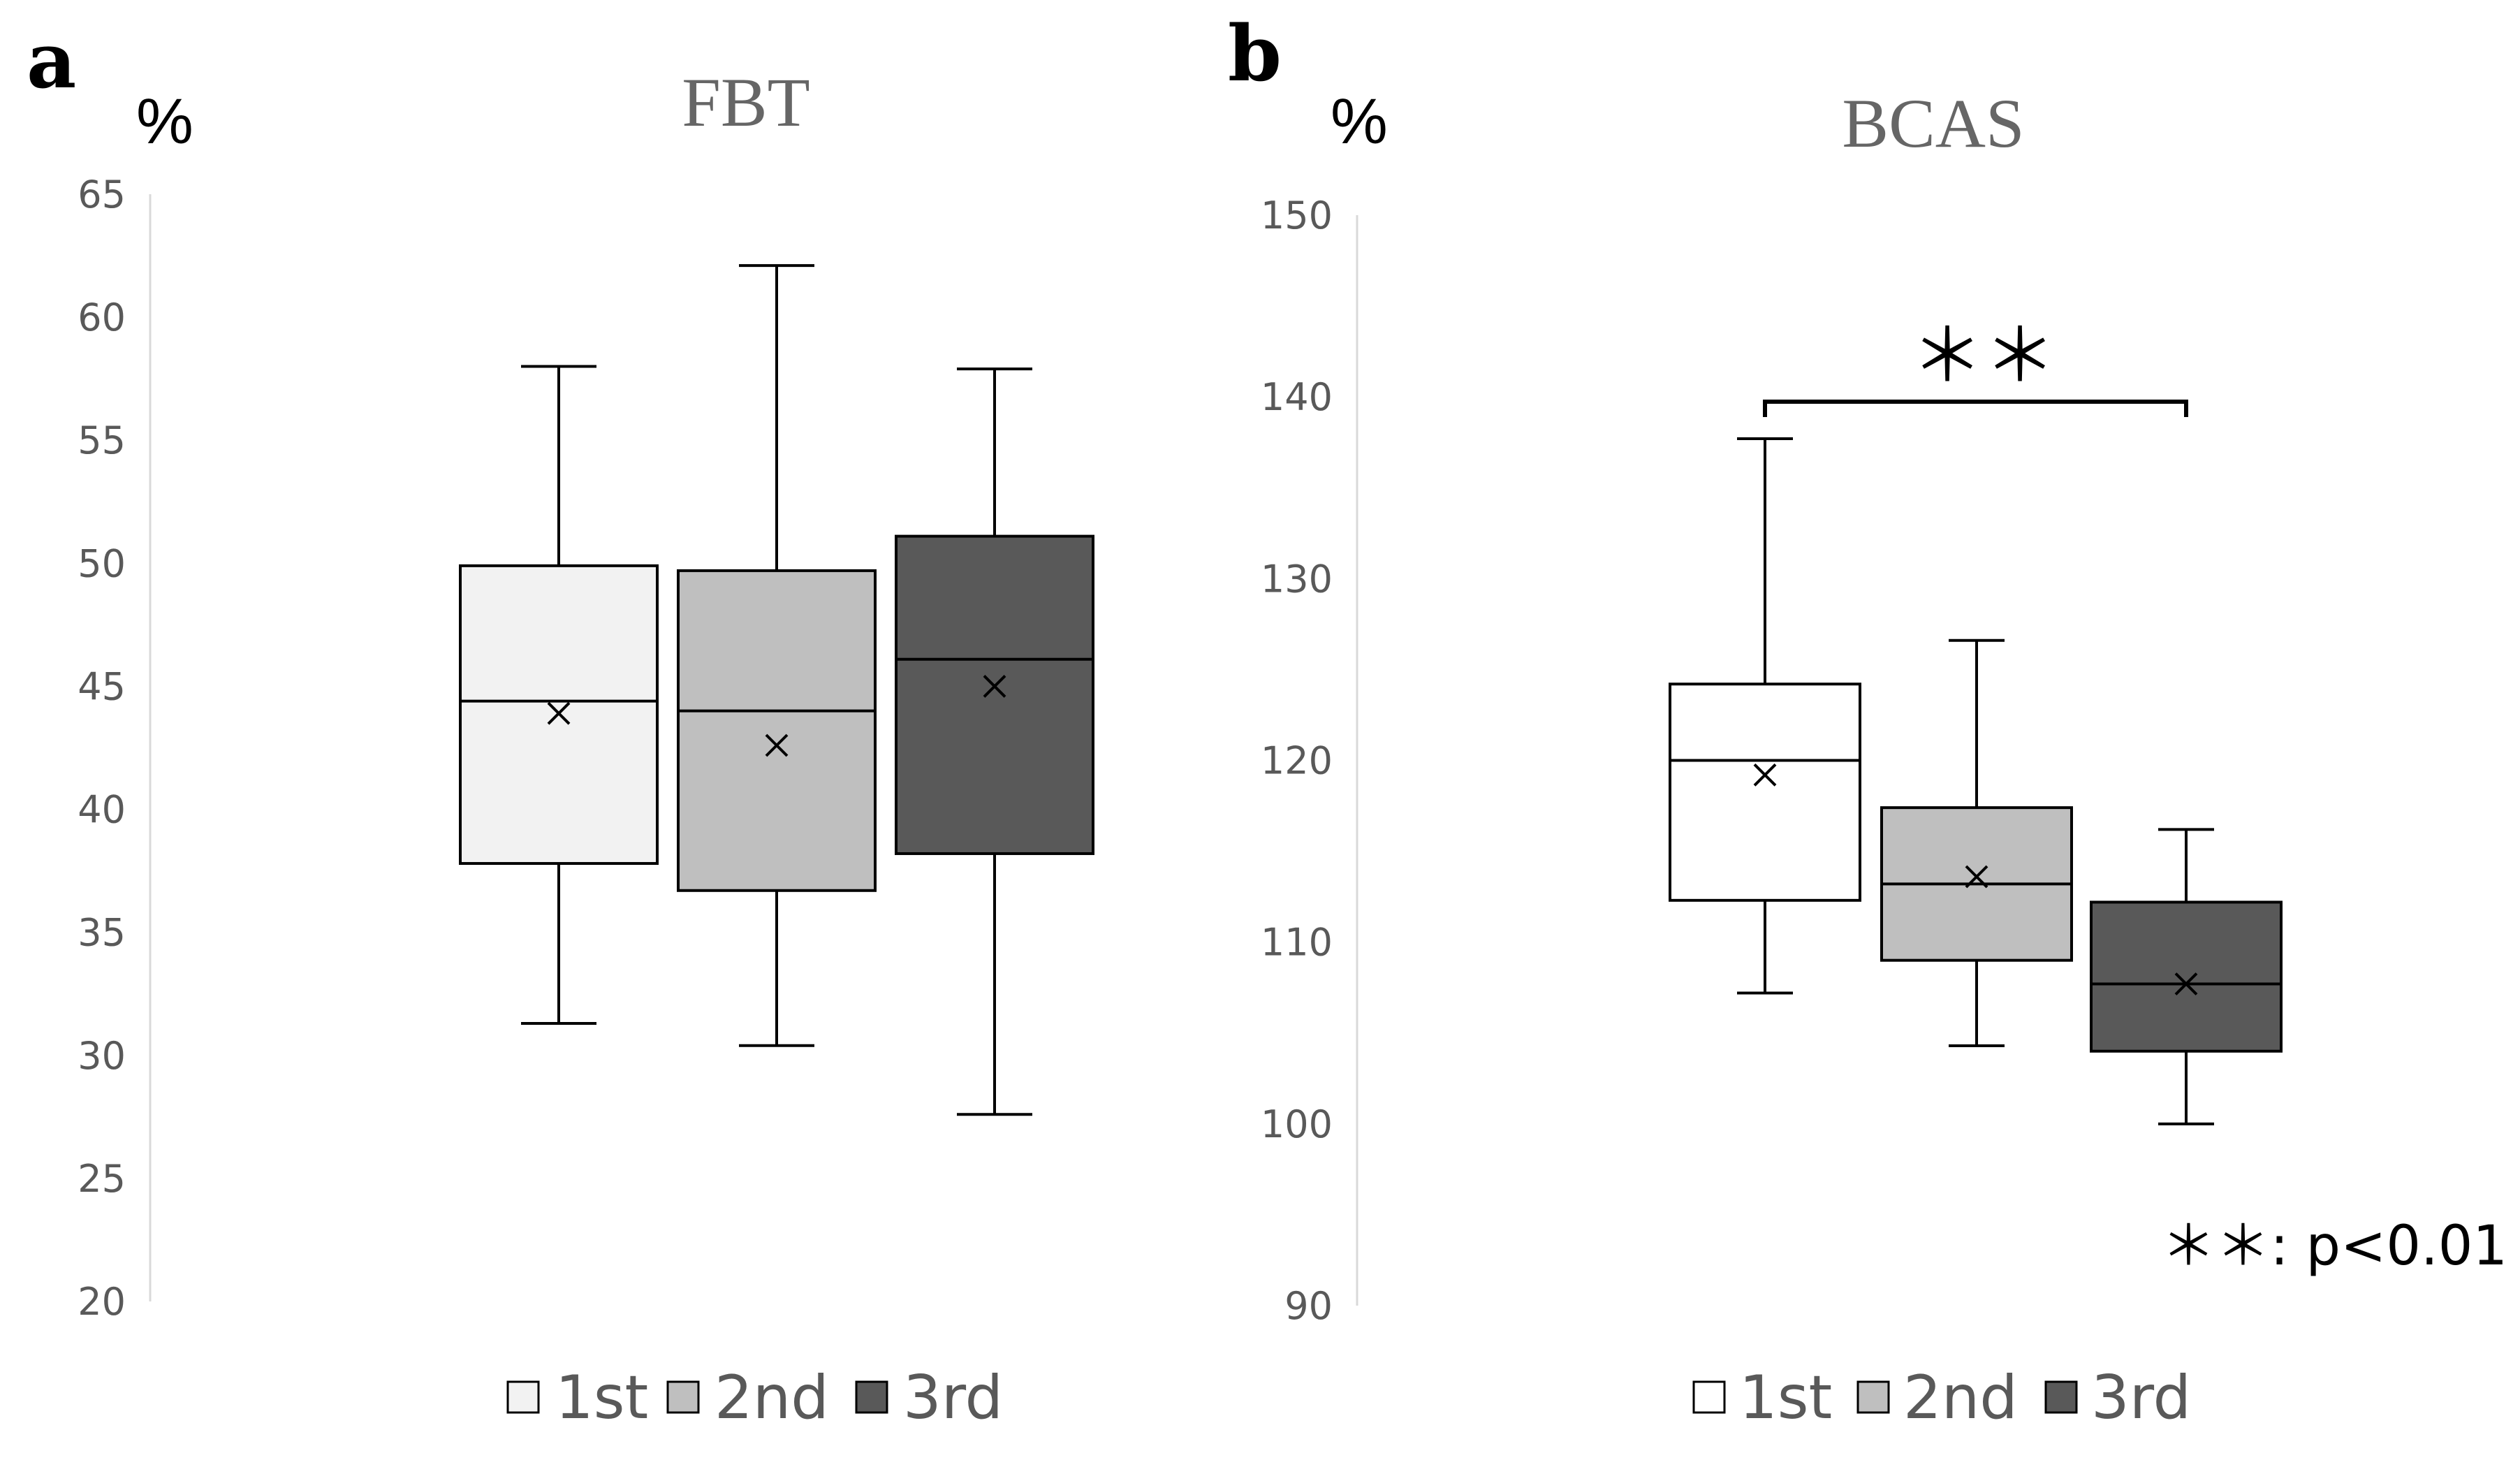  I want to click on significance-bracket, so click(1975, 408).